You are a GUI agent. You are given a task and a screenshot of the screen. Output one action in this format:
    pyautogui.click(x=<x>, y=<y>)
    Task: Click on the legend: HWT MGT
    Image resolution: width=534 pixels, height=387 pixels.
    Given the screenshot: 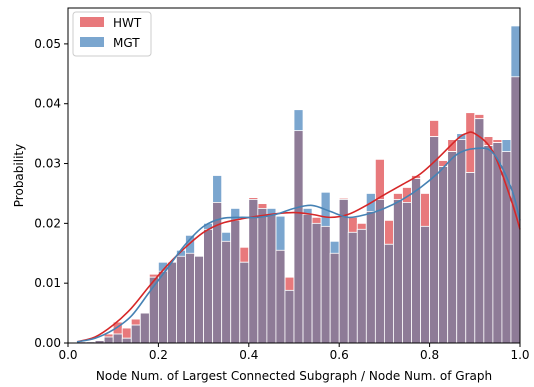 What is the action you would take?
    pyautogui.click(x=112, y=34)
    